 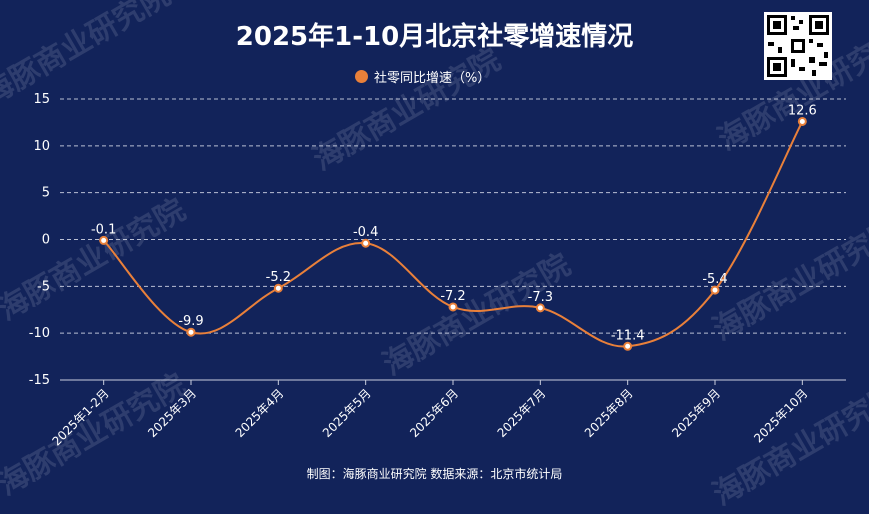 What do you see at coordinates (365, 232) in the screenshot?
I see `data-label: -0.4` at bounding box center [365, 232].